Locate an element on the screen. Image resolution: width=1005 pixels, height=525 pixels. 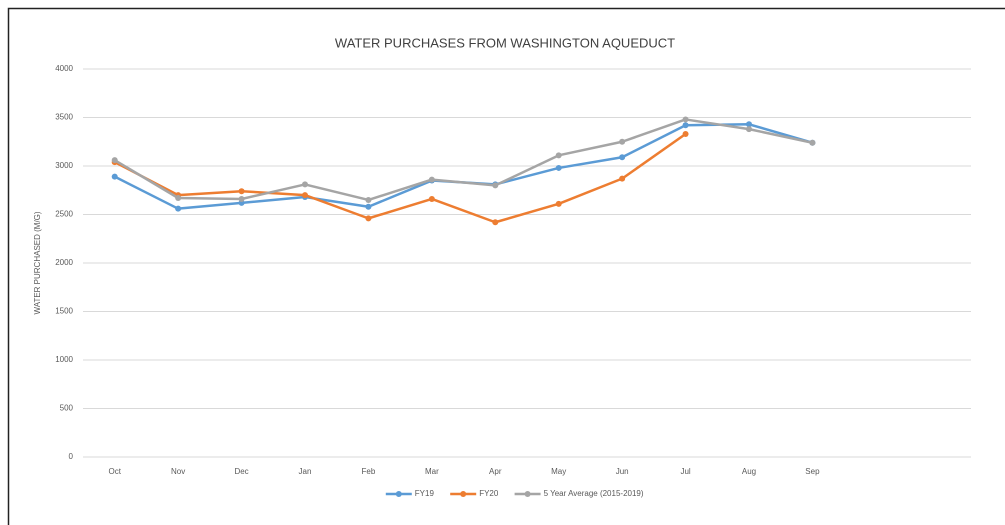
x-tick-label: Dec is located at coordinates (241, 471).